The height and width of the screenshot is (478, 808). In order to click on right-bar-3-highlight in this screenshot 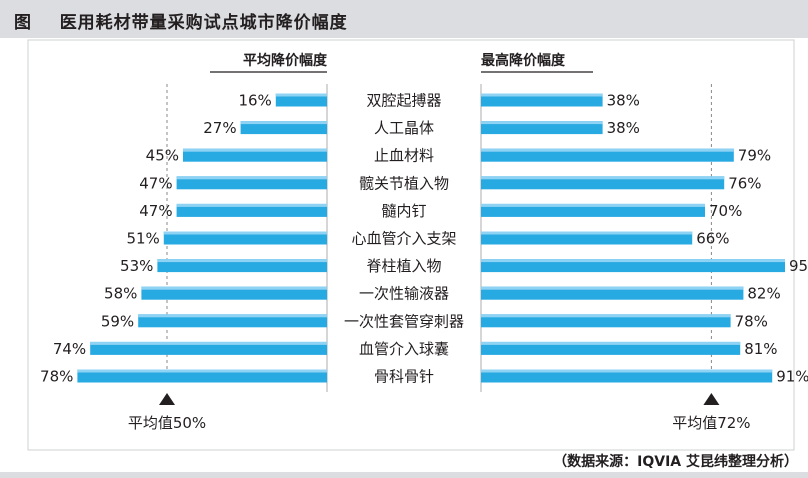, I will do `click(603, 178)`.